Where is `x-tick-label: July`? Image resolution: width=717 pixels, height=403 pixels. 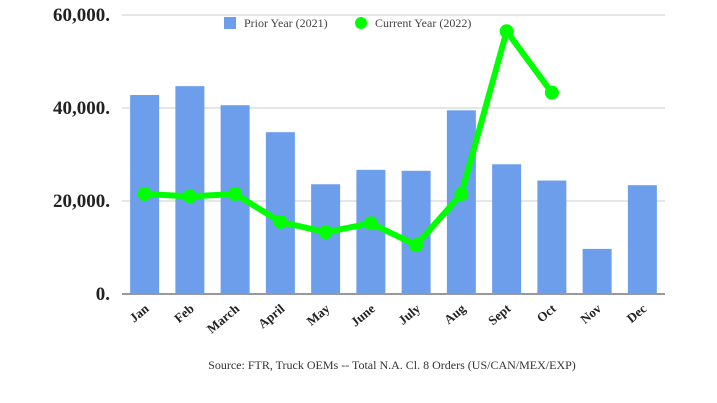 x-tick-label: July is located at coordinates (409, 313).